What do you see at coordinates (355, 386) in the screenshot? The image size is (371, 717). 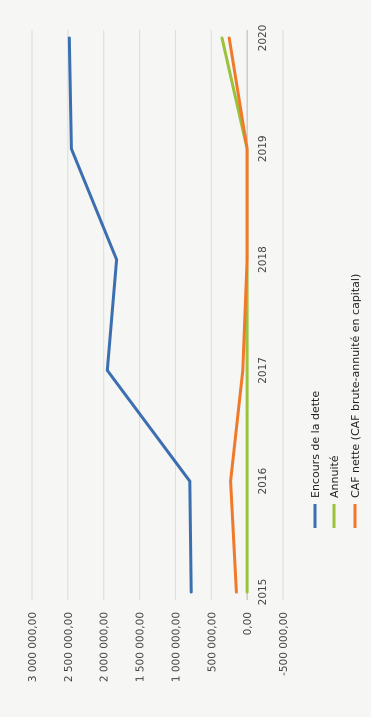 I see `legend-label: CAF nette (CAF brute-annuité en capital)` at bounding box center [355, 386].